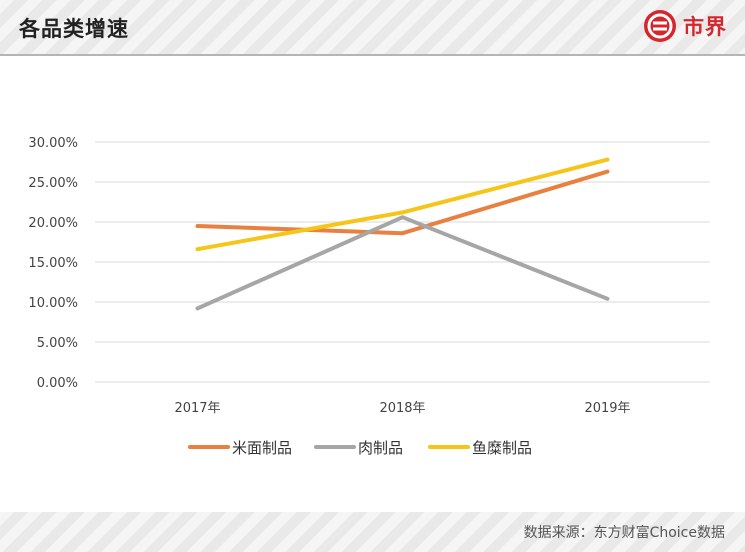 Image resolution: width=745 pixels, height=552 pixels. What do you see at coordinates (660, 26) in the screenshot?
I see `logo-icon` at bounding box center [660, 26].